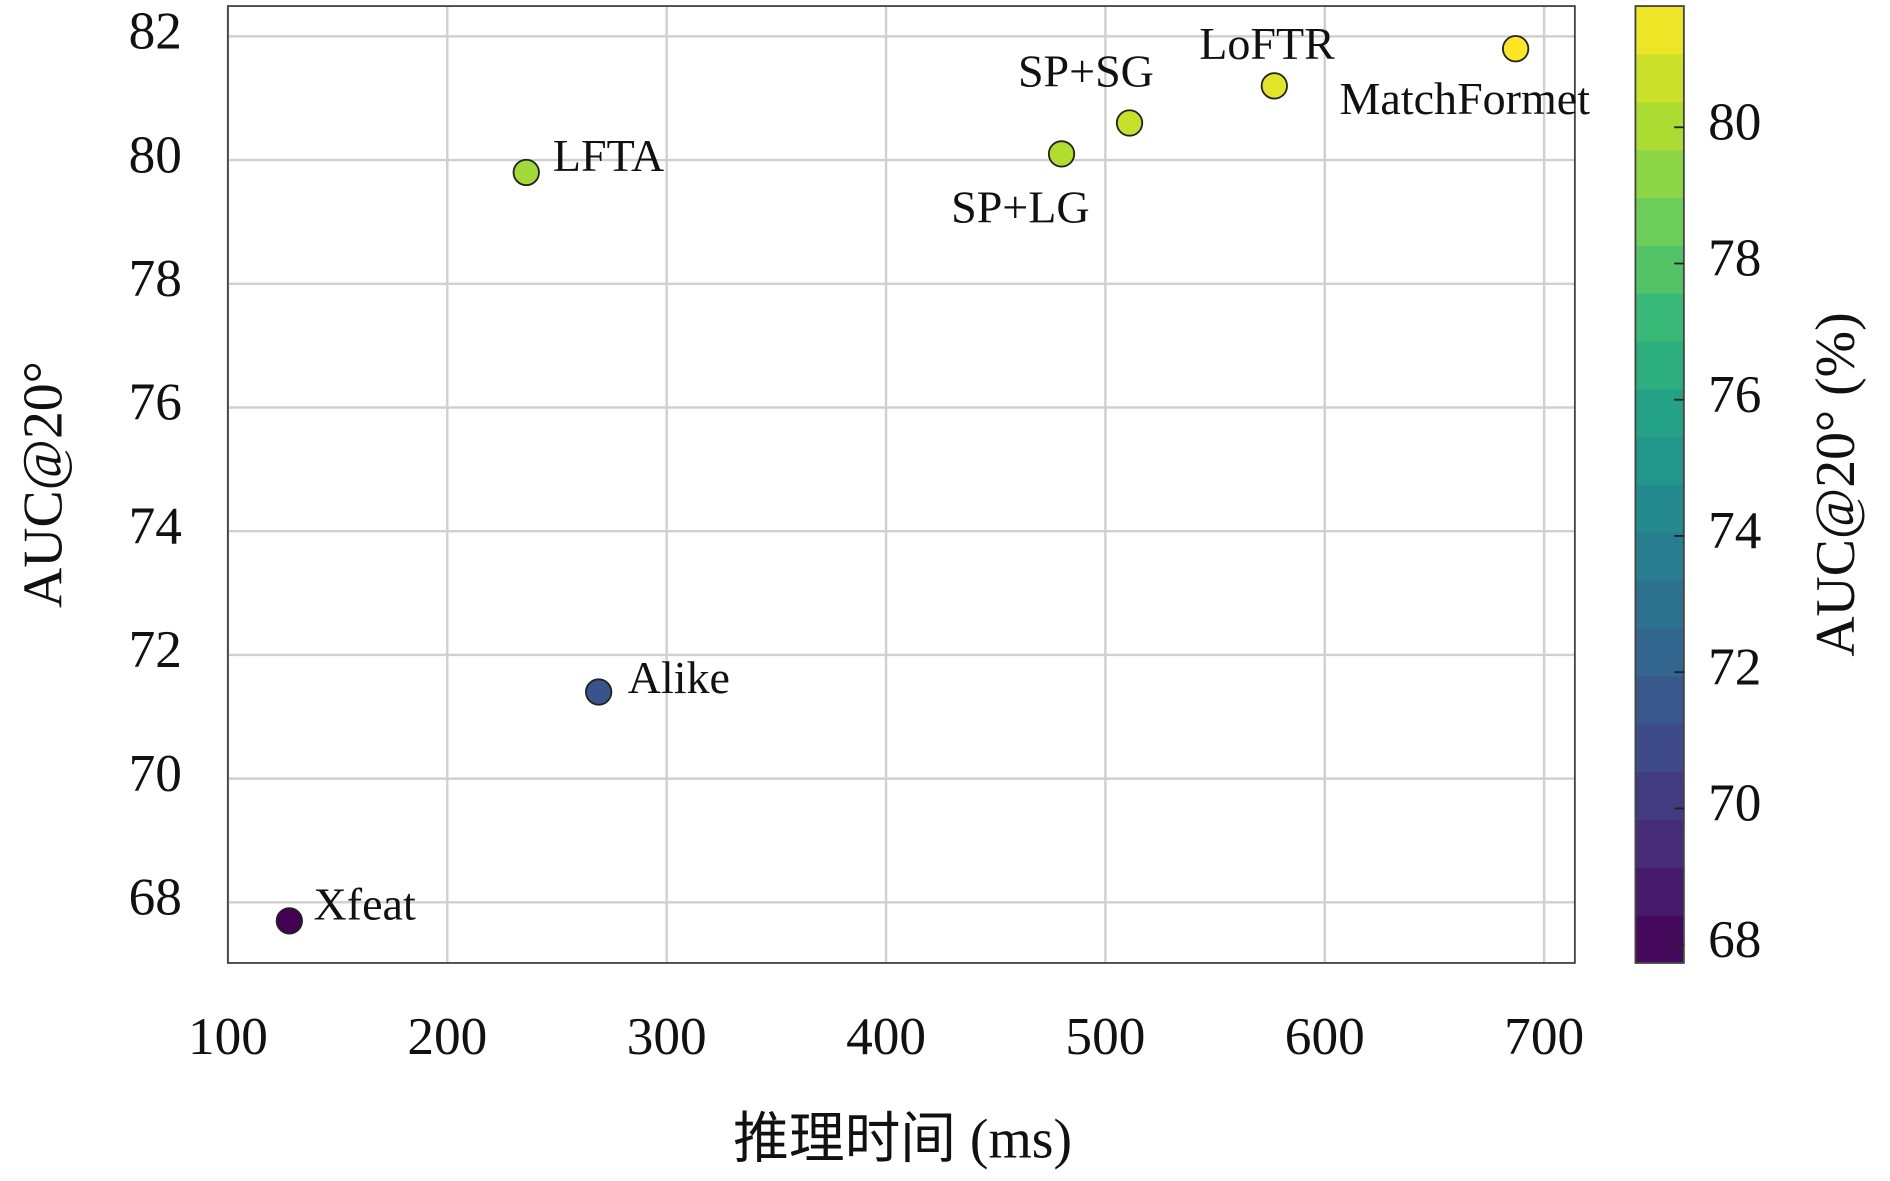 The image size is (1890, 1181). What do you see at coordinates (1465, 98) in the screenshot?
I see `point-label: MatchFormet` at bounding box center [1465, 98].